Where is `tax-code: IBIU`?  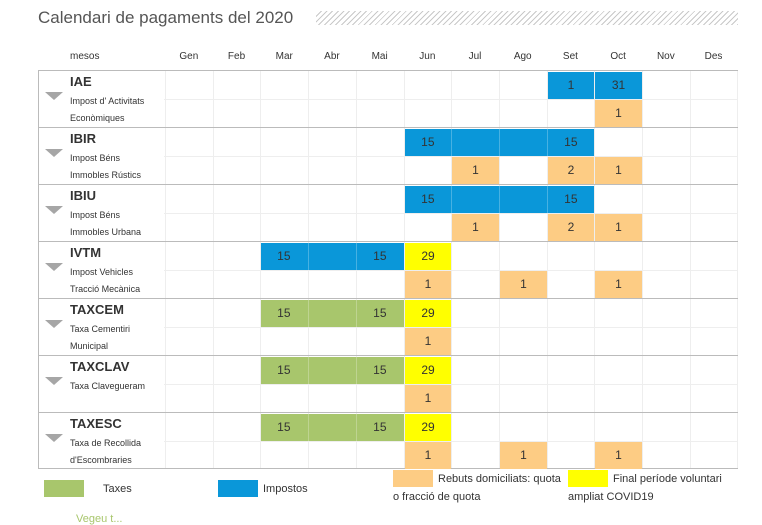
tax-code: IBIU is located at coordinates (83, 195).